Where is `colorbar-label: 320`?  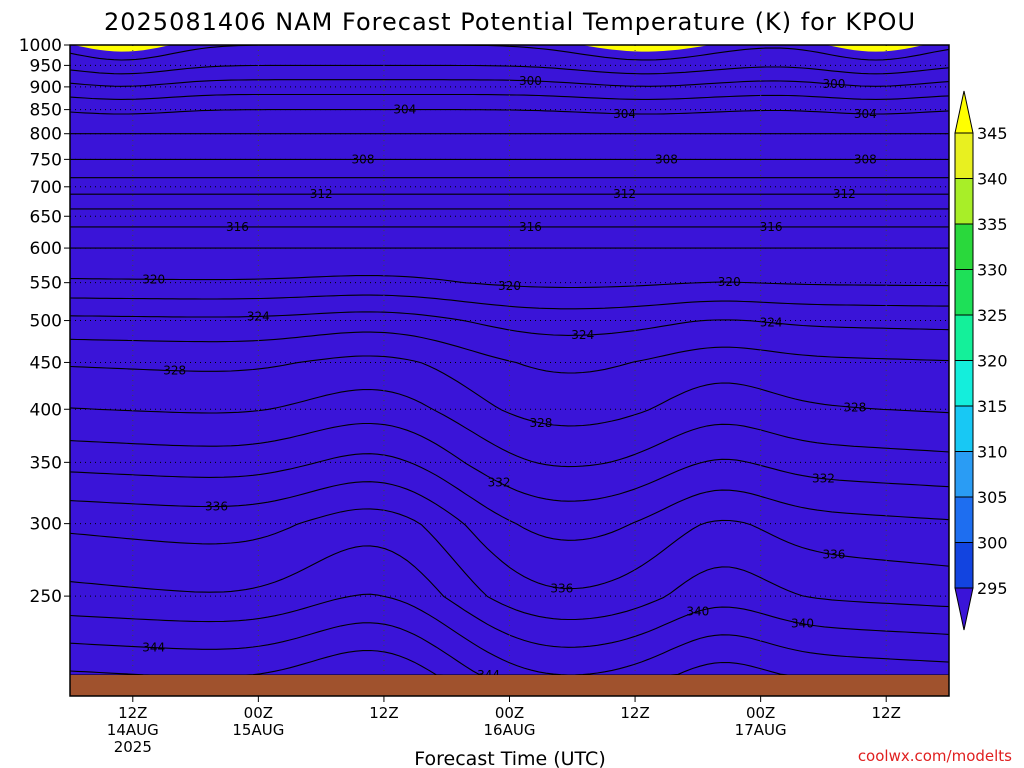 colorbar-label: 320 is located at coordinates (992, 361).